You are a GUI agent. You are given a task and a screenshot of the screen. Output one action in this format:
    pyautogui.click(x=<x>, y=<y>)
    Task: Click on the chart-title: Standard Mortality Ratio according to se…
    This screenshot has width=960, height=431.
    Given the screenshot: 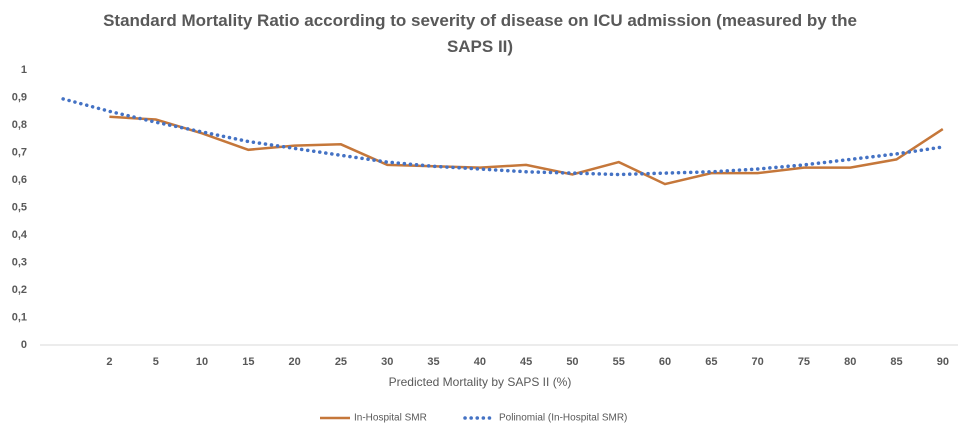 What is the action you would take?
    pyautogui.click(x=480, y=33)
    